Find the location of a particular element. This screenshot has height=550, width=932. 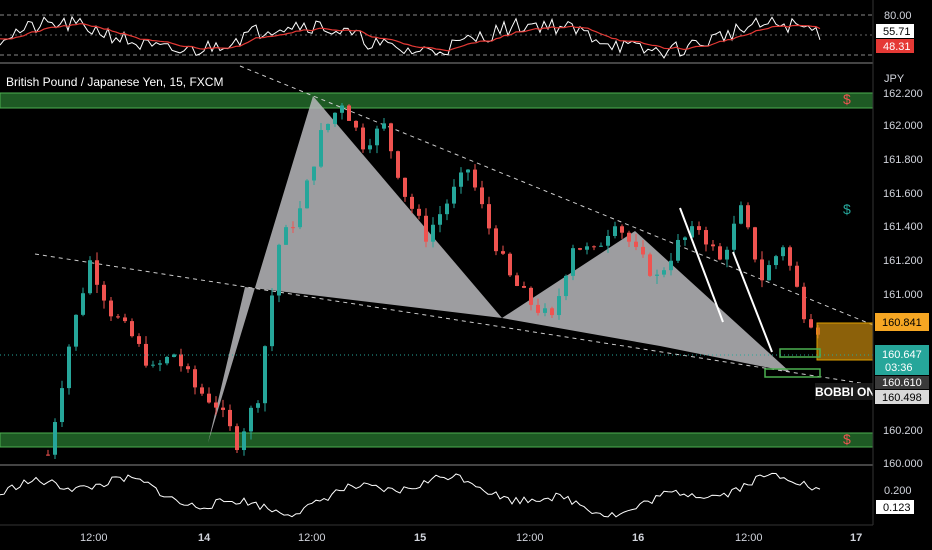

bobbi-label-bg is located at coordinates (844, 391).